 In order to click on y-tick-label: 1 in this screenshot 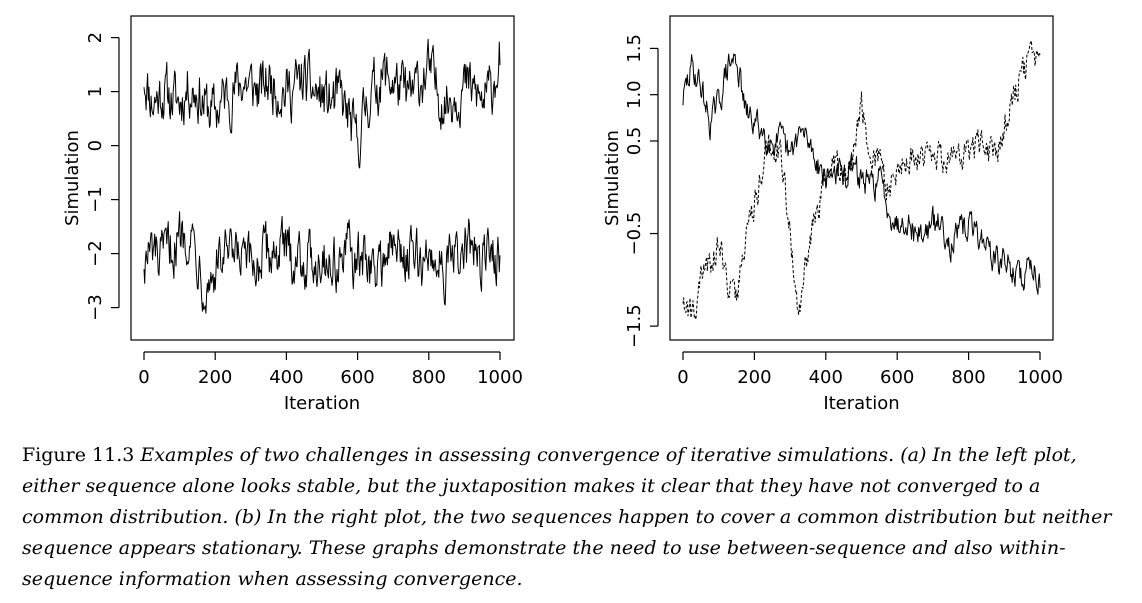, I will do `click(95, 91)`.